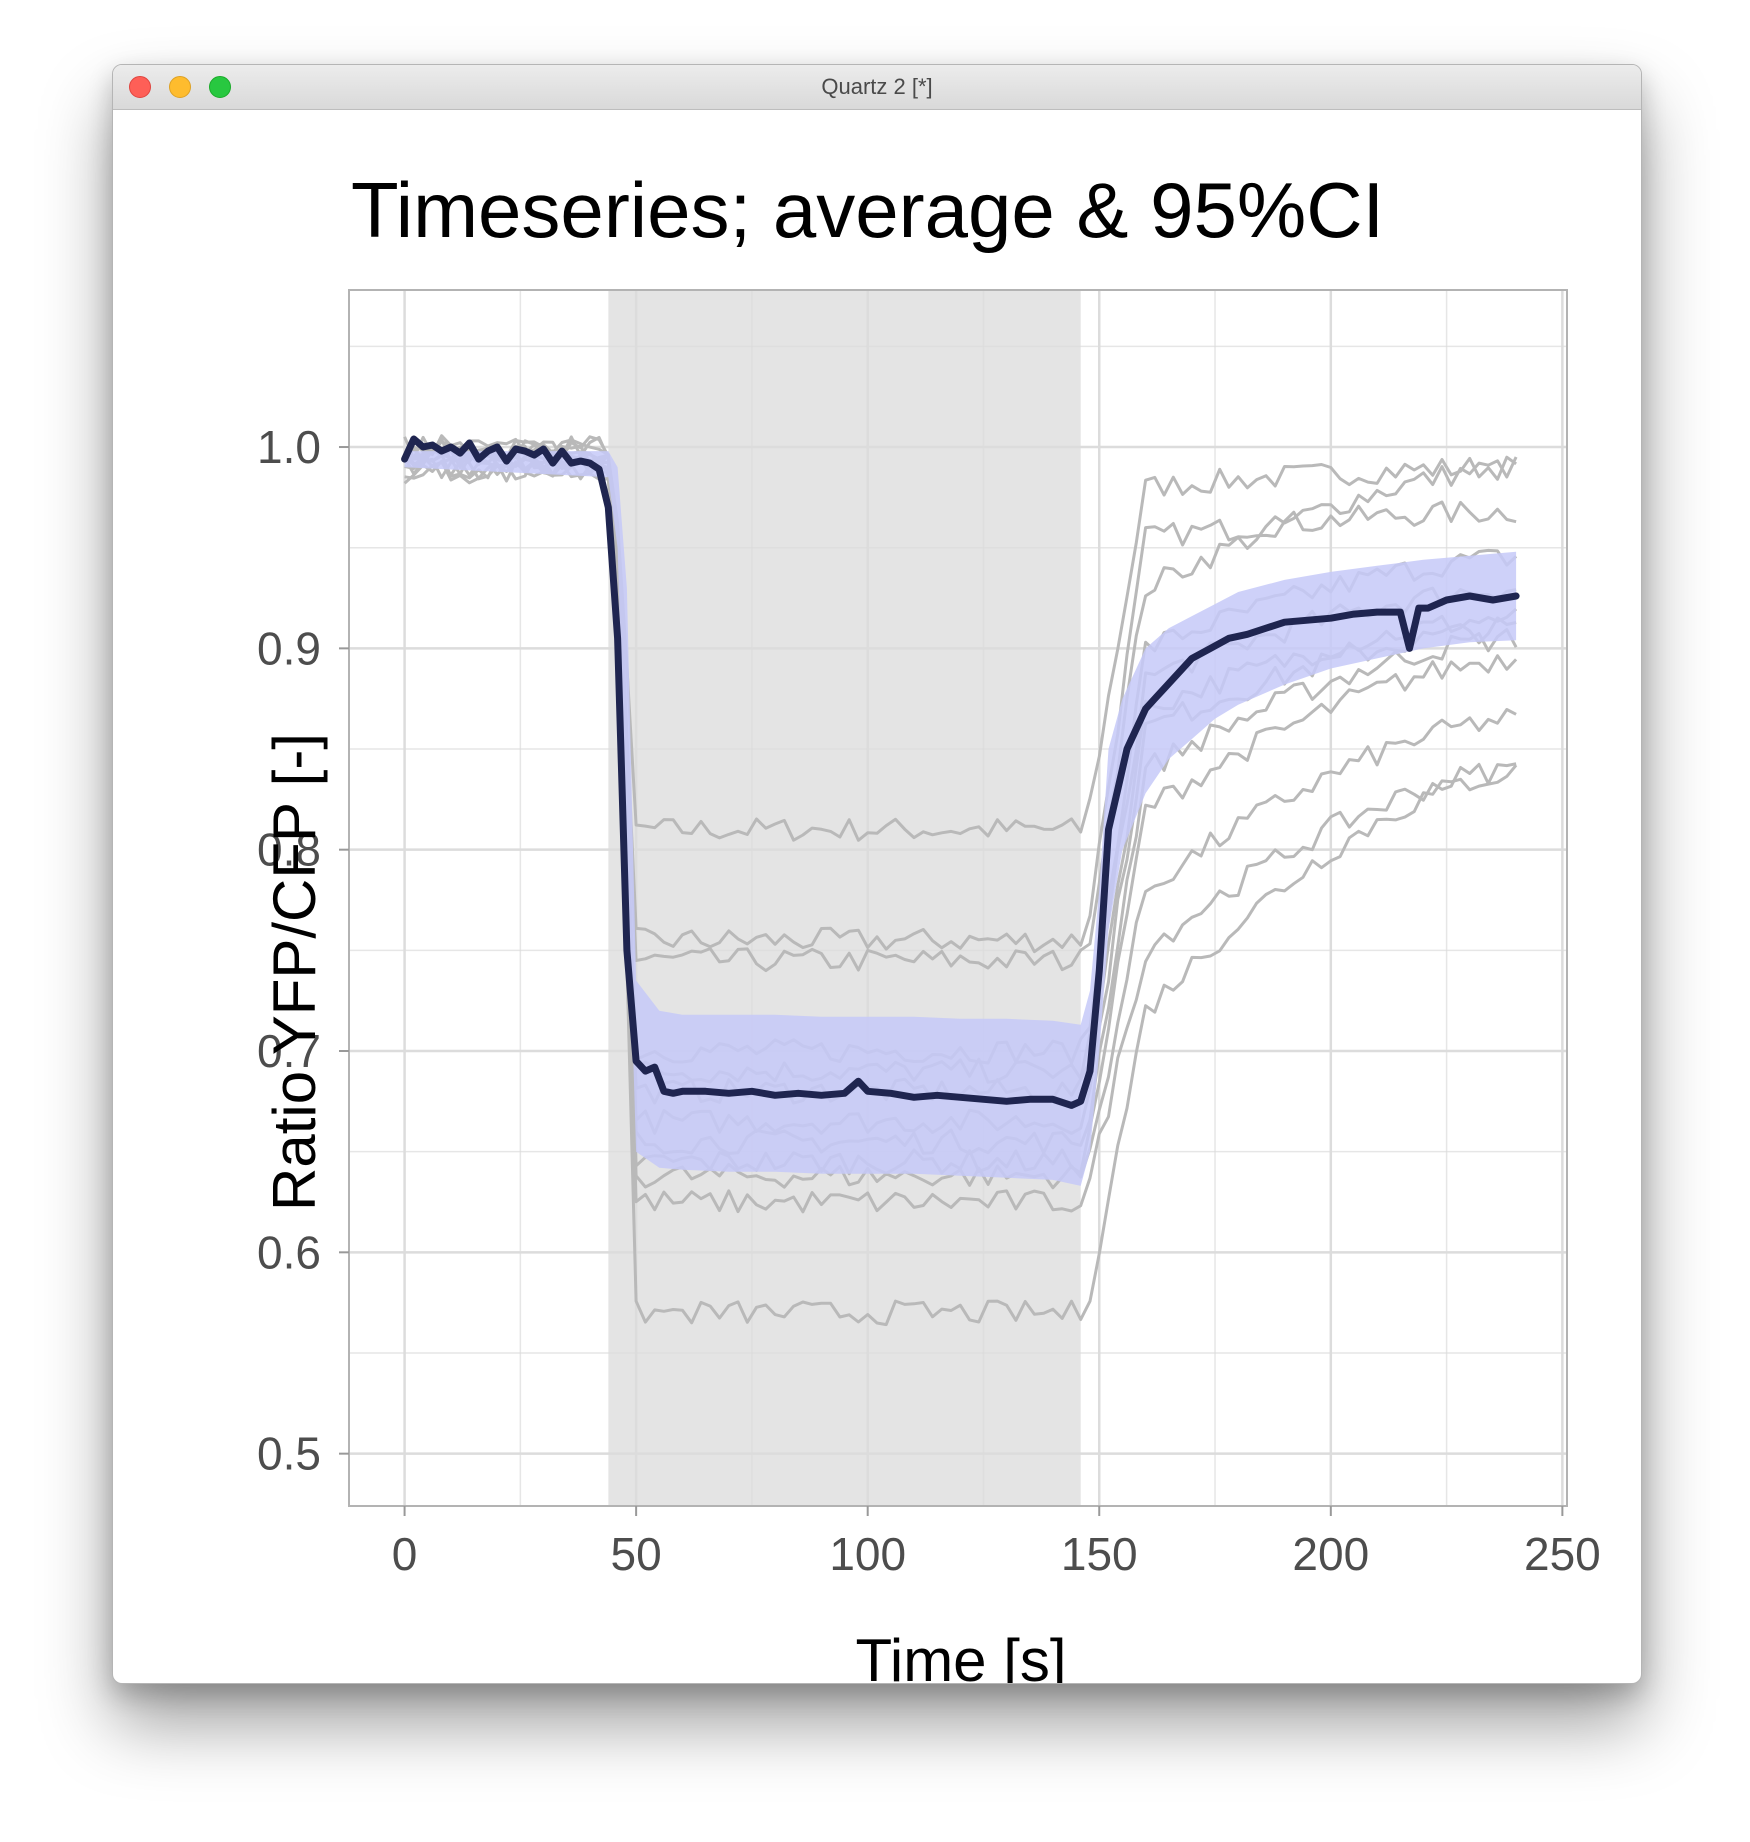  Describe the element at coordinates (867, 1554) in the screenshot. I see `x-tick-label: 100` at that location.